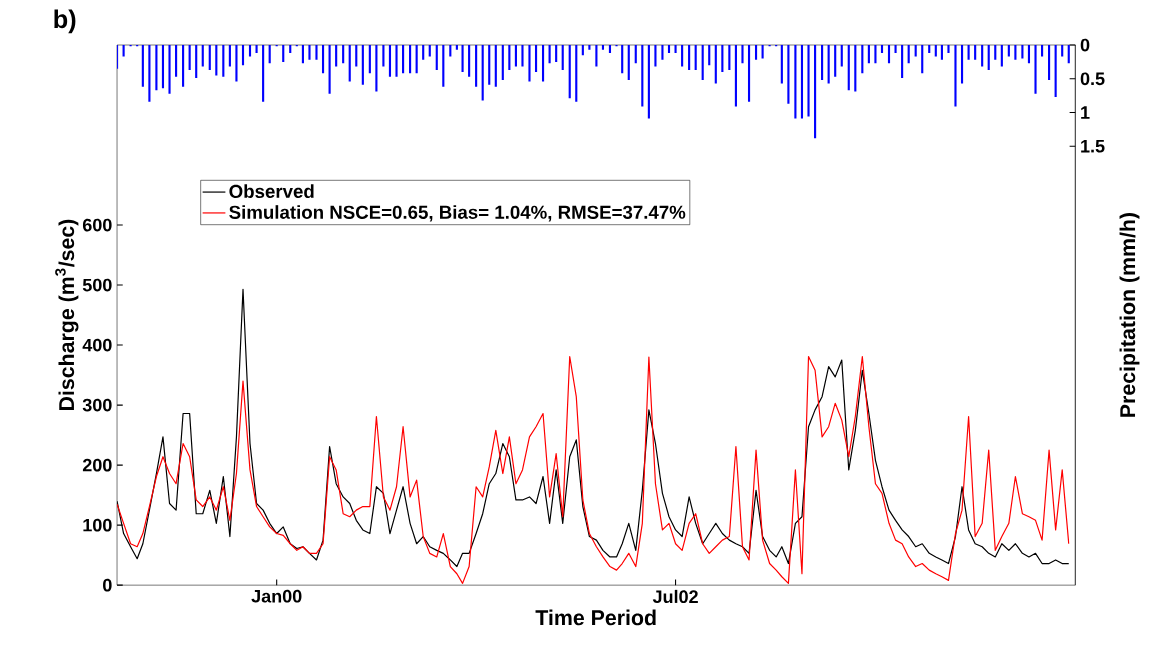 The width and height of the screenshot is (1155, 648). Describe the element at coordinates (457, 213) in the screenshot. I see `legend-label: Simulation NSCE=0.65, Bias= 1.04%, RMSE=37.47%` at that location.